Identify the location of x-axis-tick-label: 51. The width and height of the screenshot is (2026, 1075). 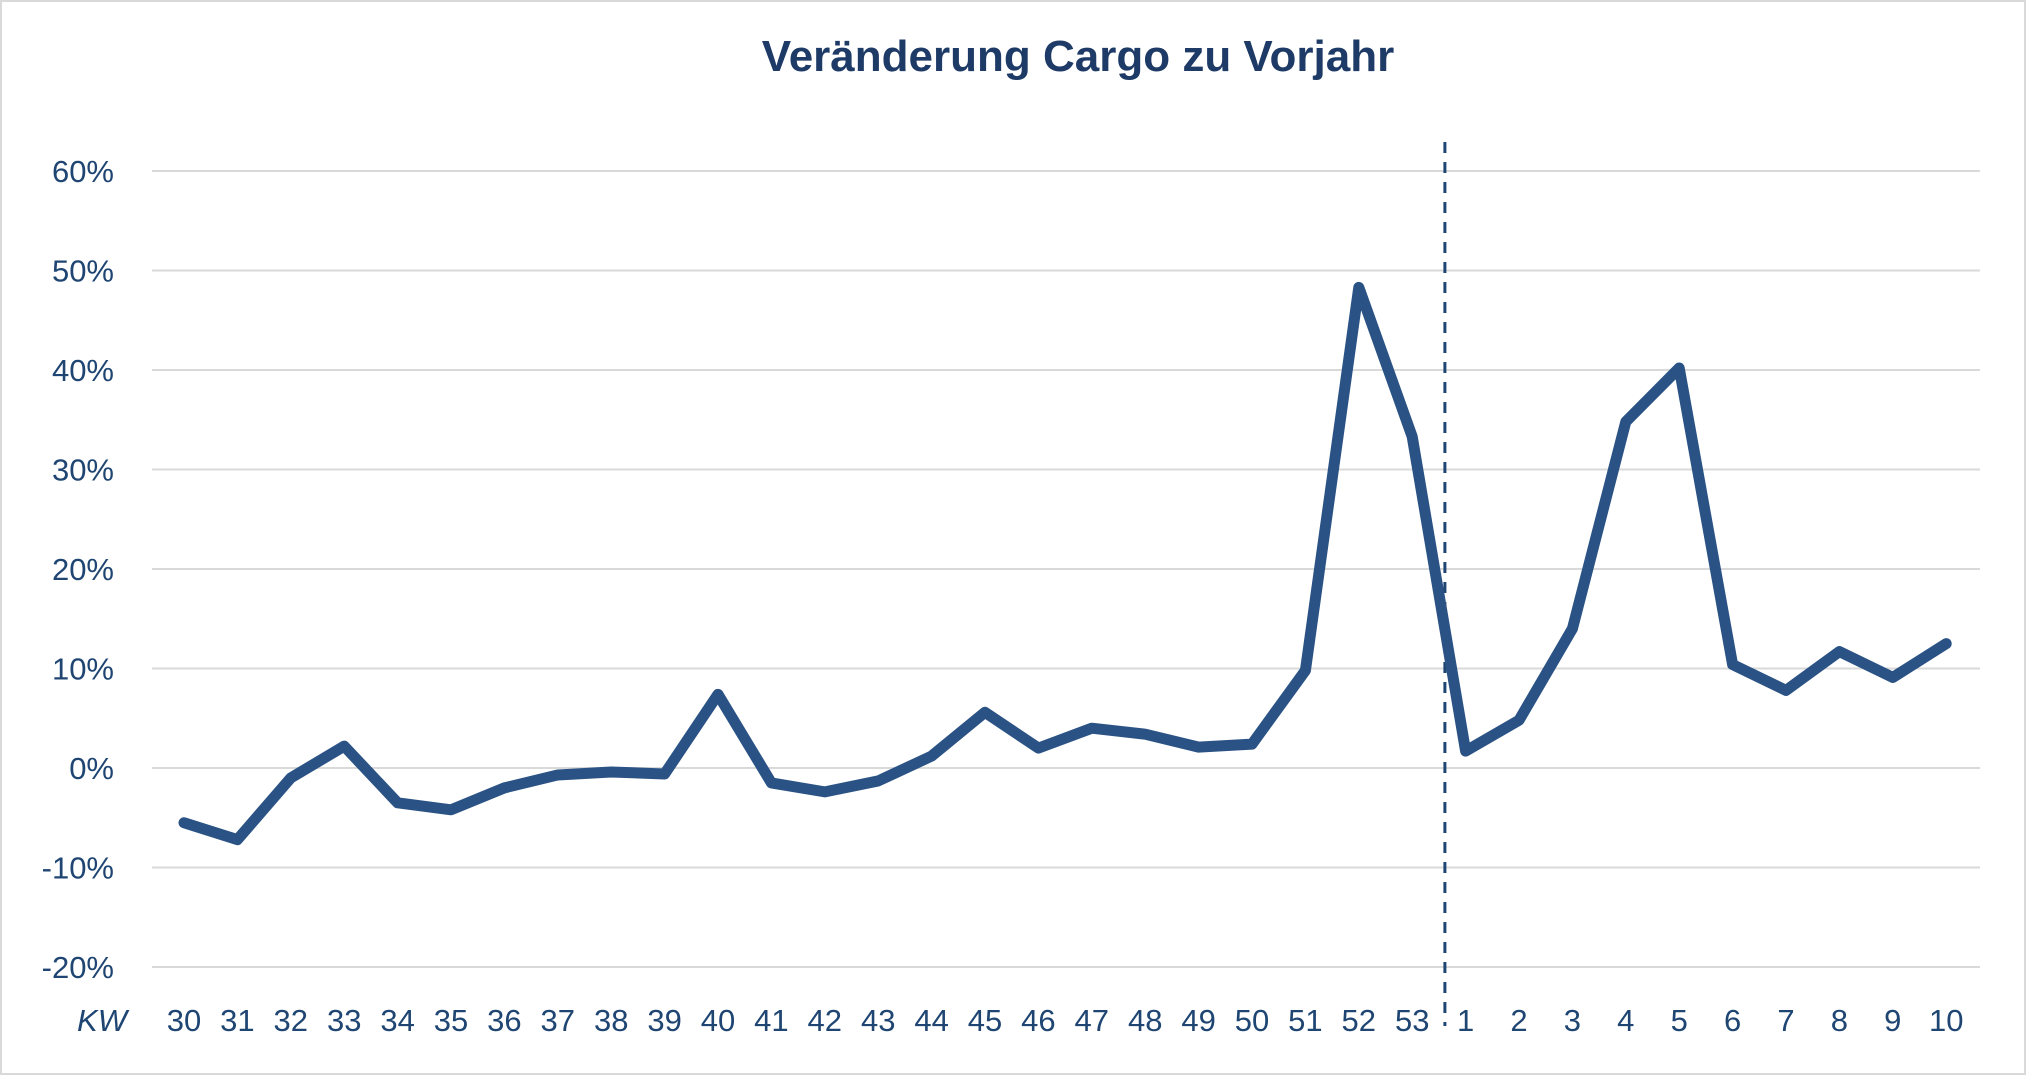
(1305, 1020).